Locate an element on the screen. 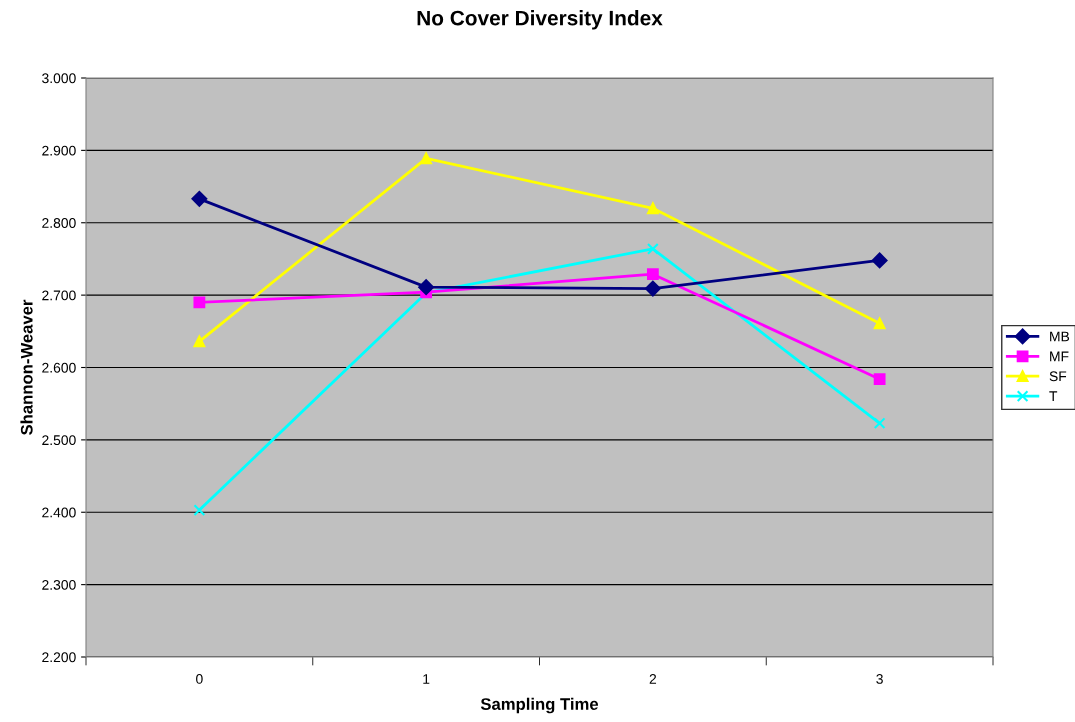 The image size is (1075, 722). legend-label: T is located at coordinates (1053, 396).